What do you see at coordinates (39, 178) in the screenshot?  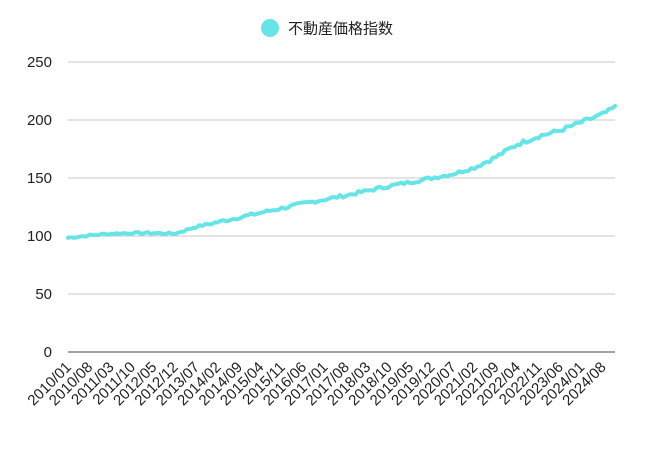 I see `y-tick-label: 150` at bounding box center [39, 178].